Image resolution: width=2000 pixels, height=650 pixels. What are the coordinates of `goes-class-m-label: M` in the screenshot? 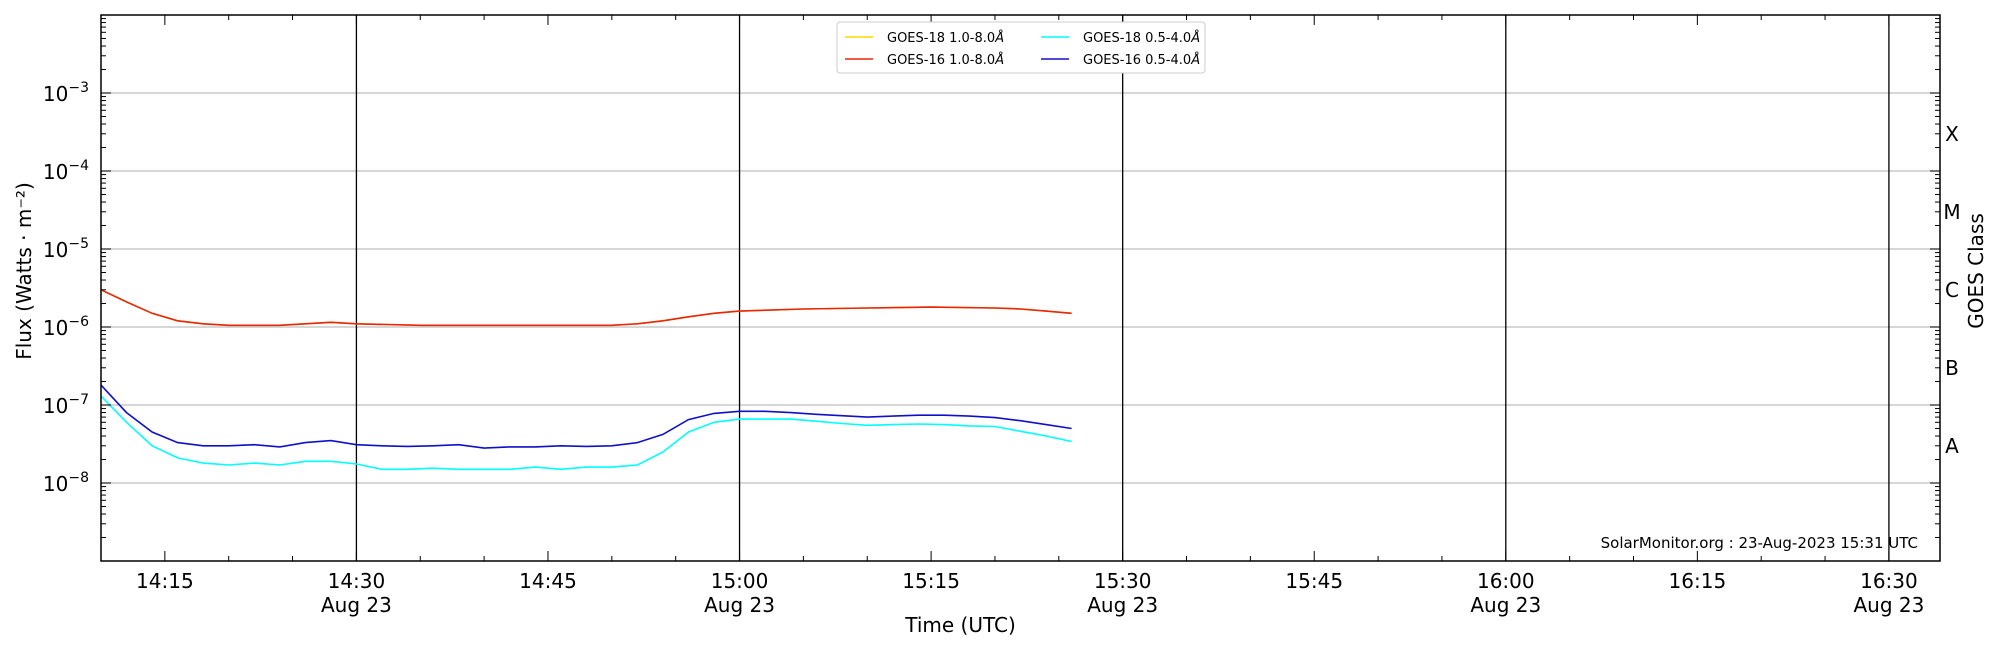 It's located at (1951, 212).